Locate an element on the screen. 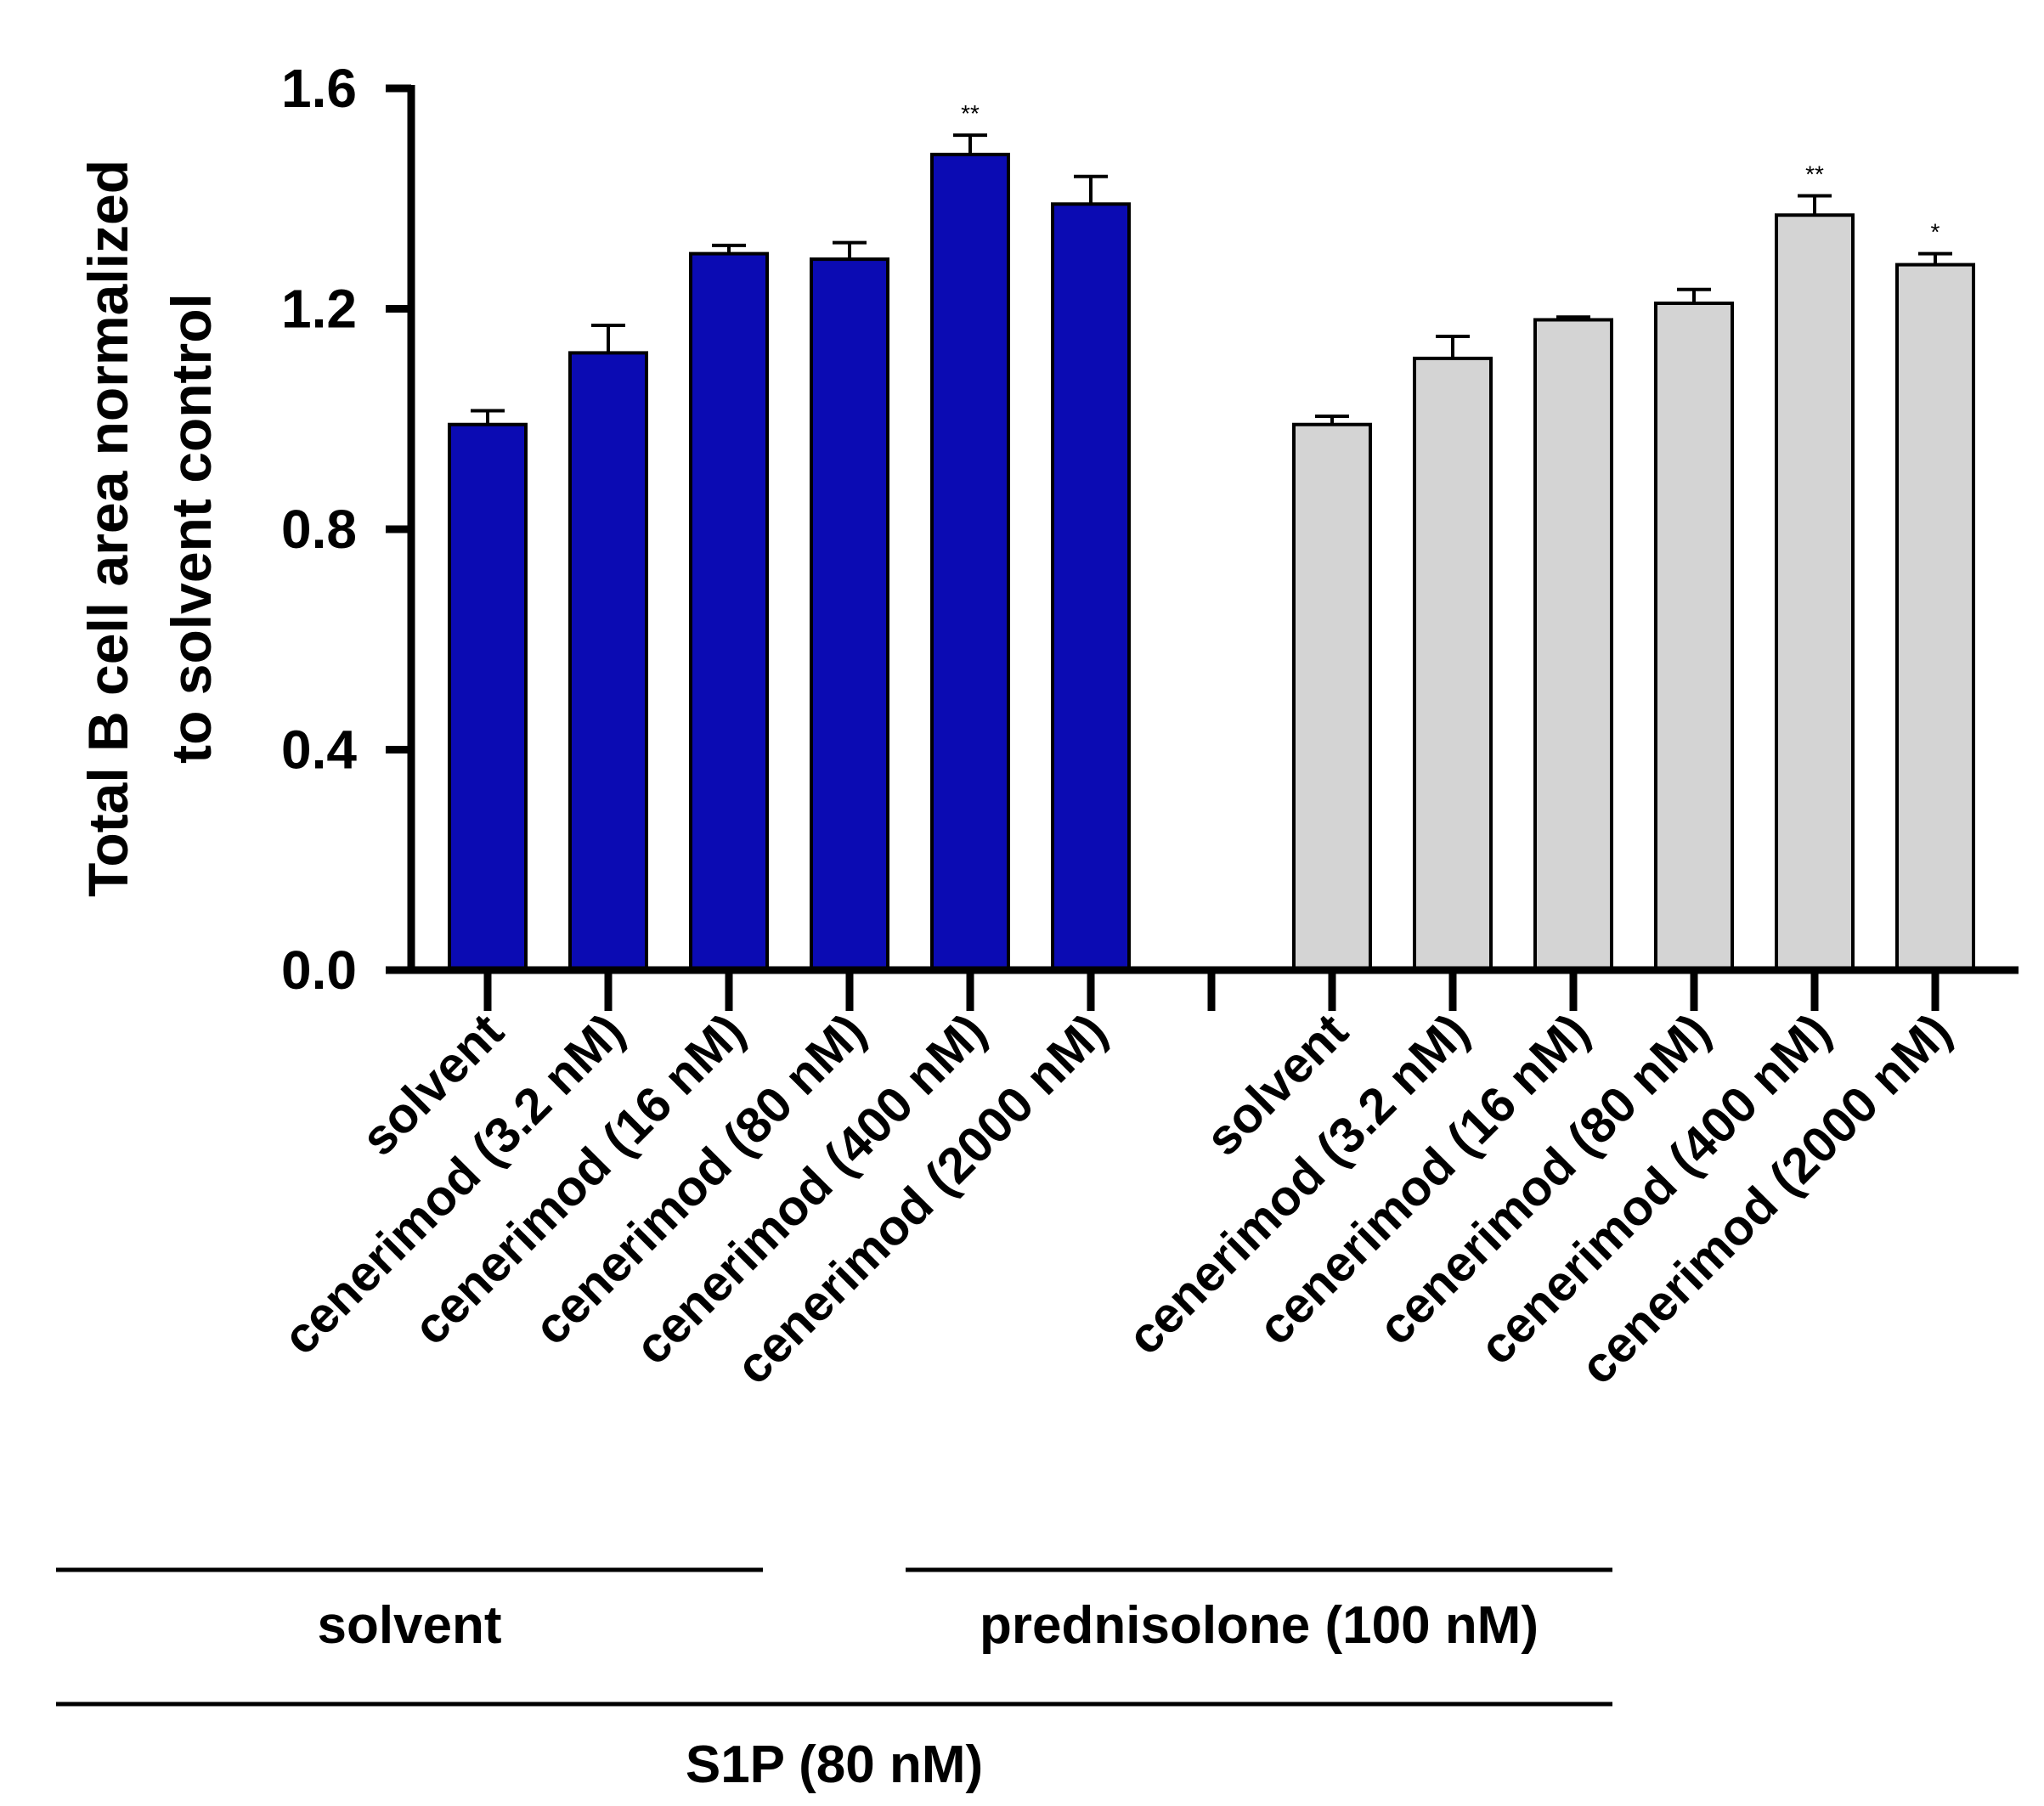 This screenshot has width=2044, height=1806. y-tick-label-4: 1.6 is located at coordinates (319, 88).